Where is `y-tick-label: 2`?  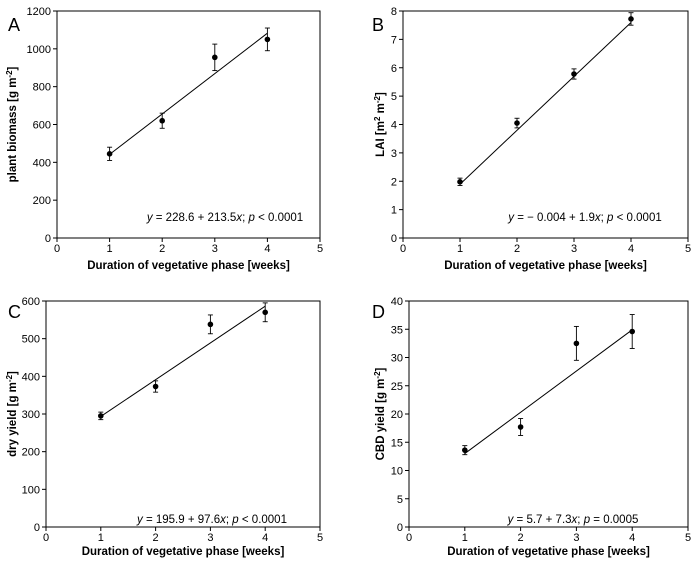 y-tick-label: 2 is located at coordinates (394, 182).